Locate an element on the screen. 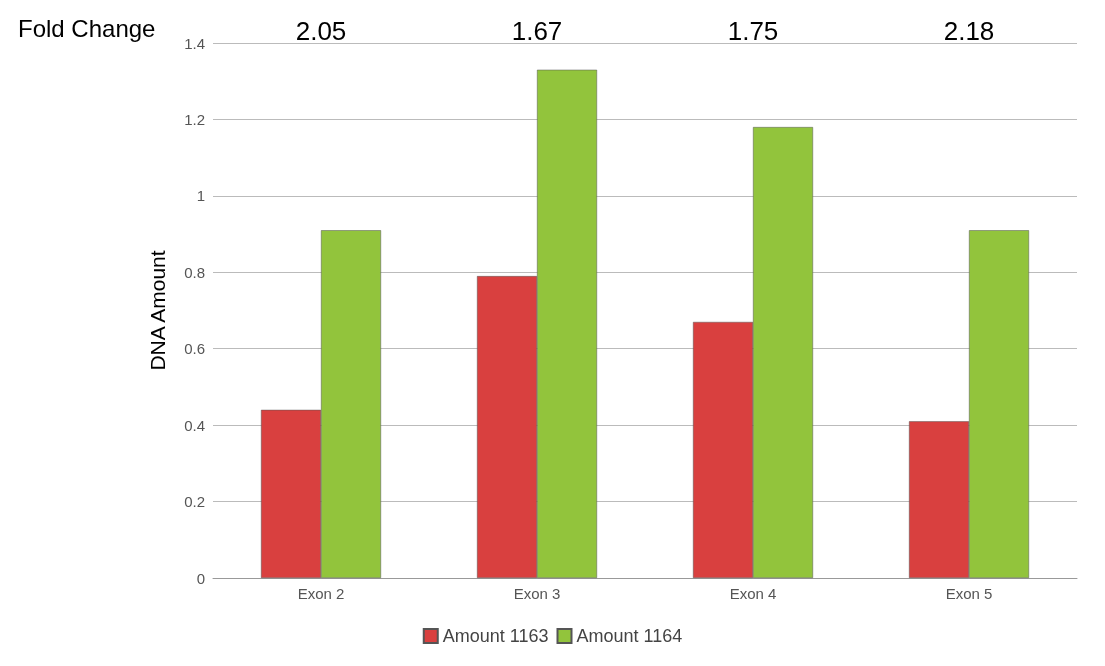  y-tick-label: 0.8 is located at coordinates (194, 272).